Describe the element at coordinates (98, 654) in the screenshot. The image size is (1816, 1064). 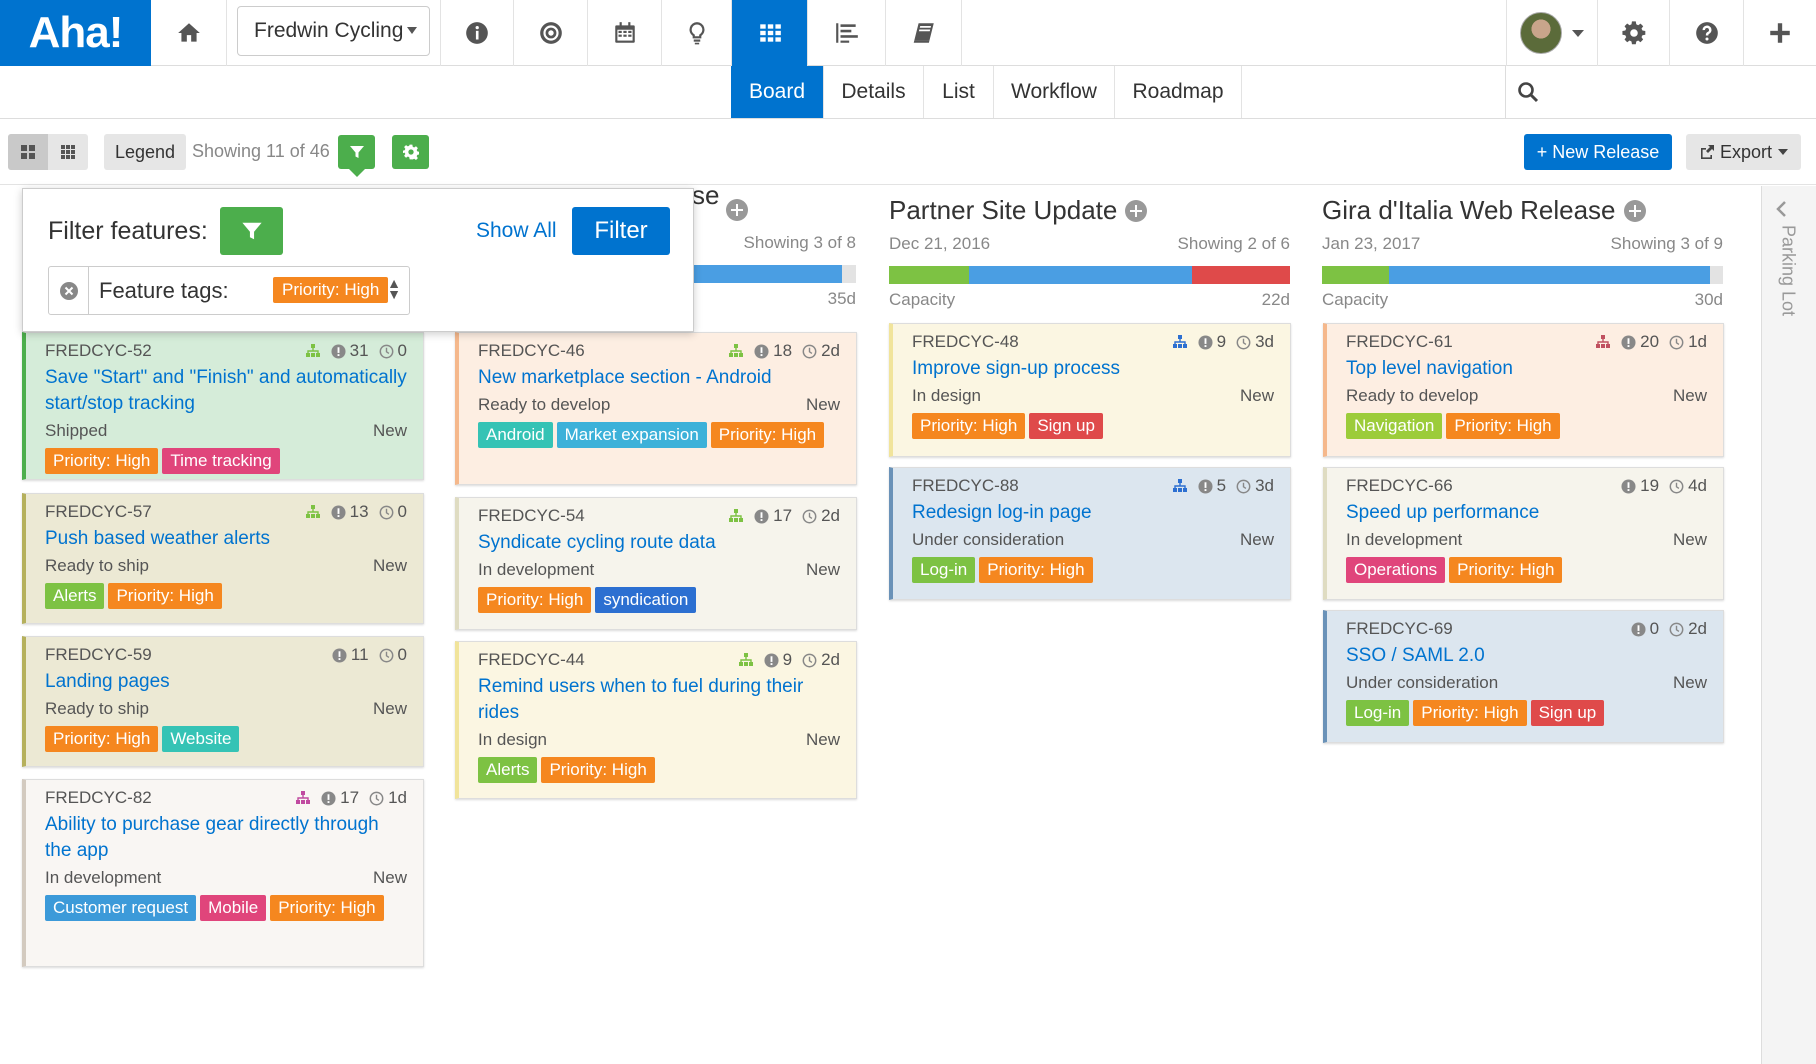
I see `feature-id: FREDCYC-59` at that location.